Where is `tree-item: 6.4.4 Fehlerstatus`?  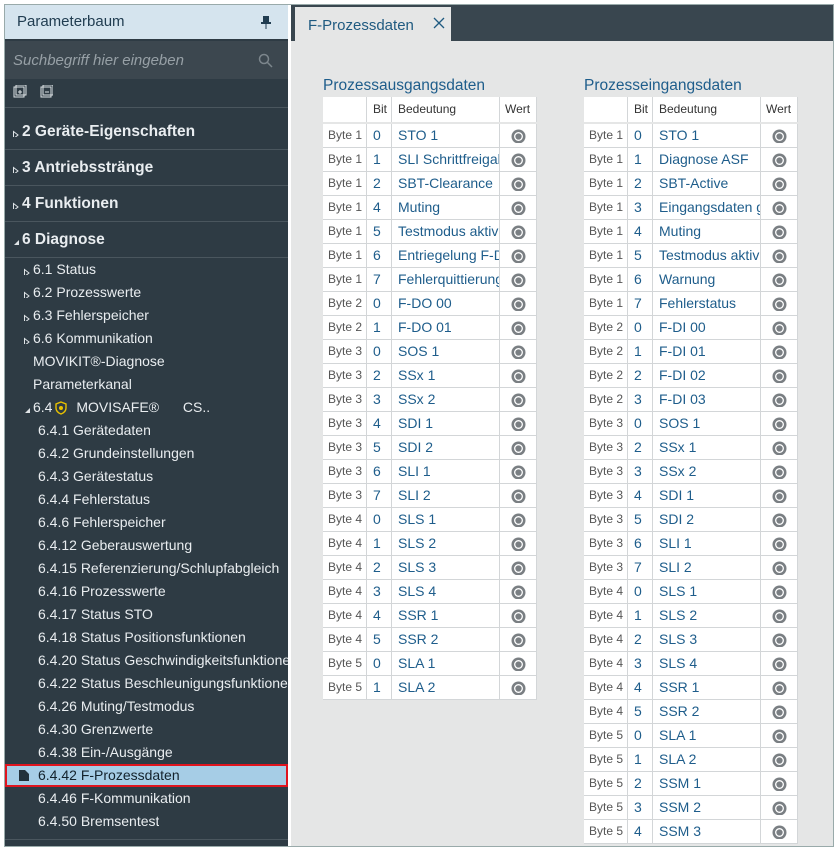
tree-item: 6.4.4 Fehlerstatus is located at coordinates (146, 499).